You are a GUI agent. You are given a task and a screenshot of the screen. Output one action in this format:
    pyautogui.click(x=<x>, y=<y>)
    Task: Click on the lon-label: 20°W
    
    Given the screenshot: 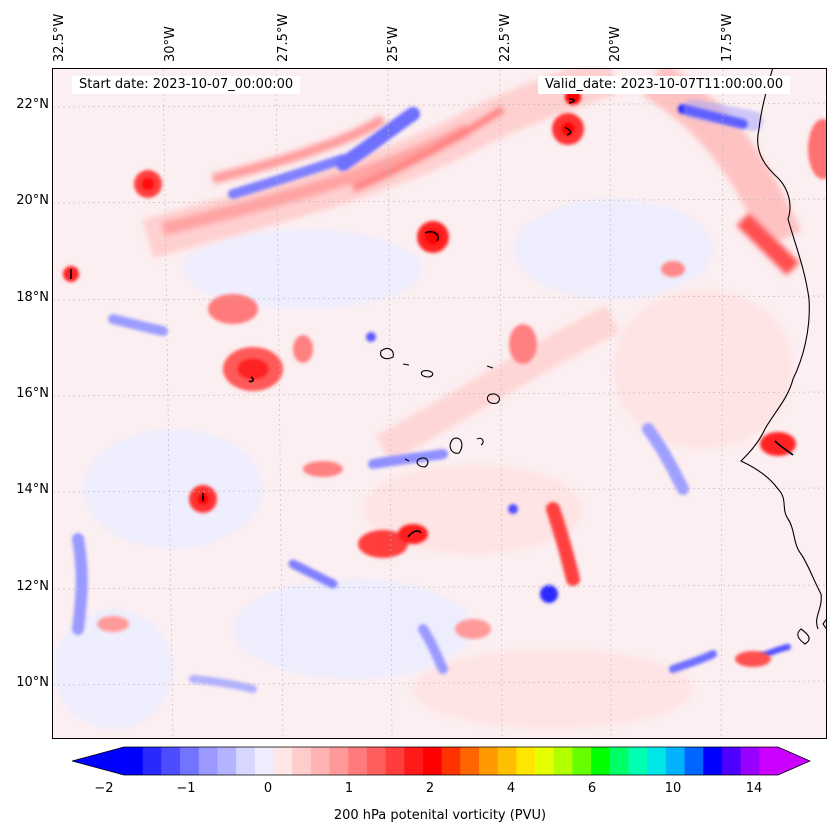 What is the action you would take?
    pyautogui.click(x=615, y=44)
    